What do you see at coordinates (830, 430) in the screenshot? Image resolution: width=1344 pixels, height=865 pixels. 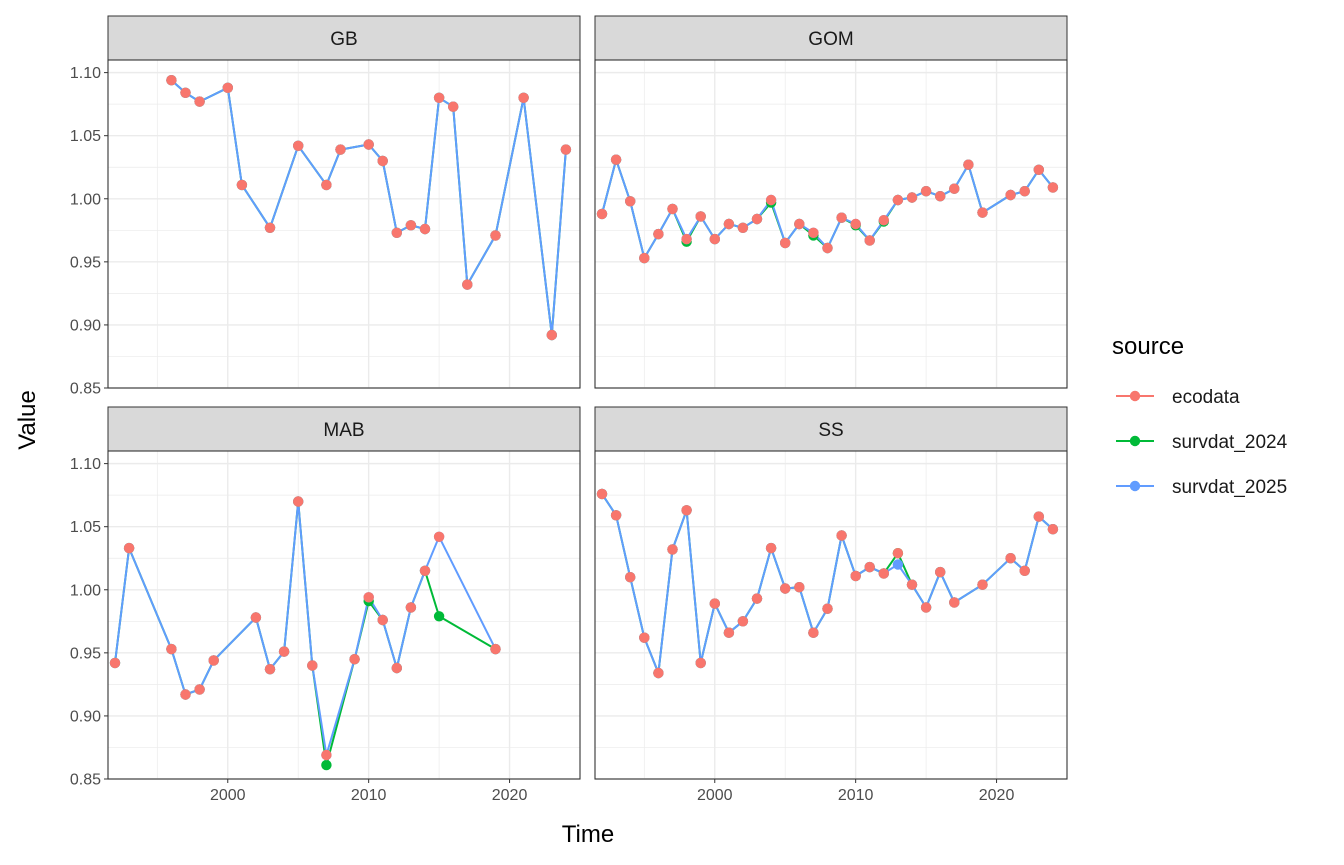 I see `facet-strip-label: SS` at bounding box center [830, 430].